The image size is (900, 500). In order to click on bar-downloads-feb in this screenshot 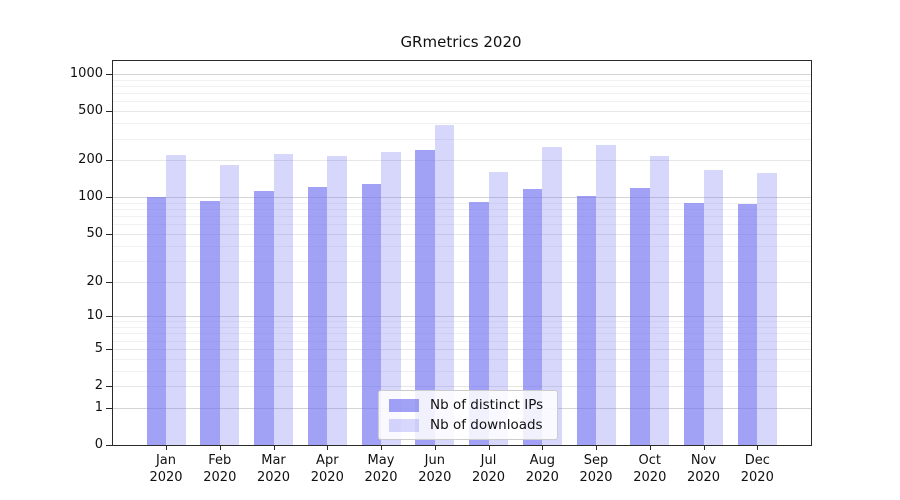, I will do `click(229, 305)`.